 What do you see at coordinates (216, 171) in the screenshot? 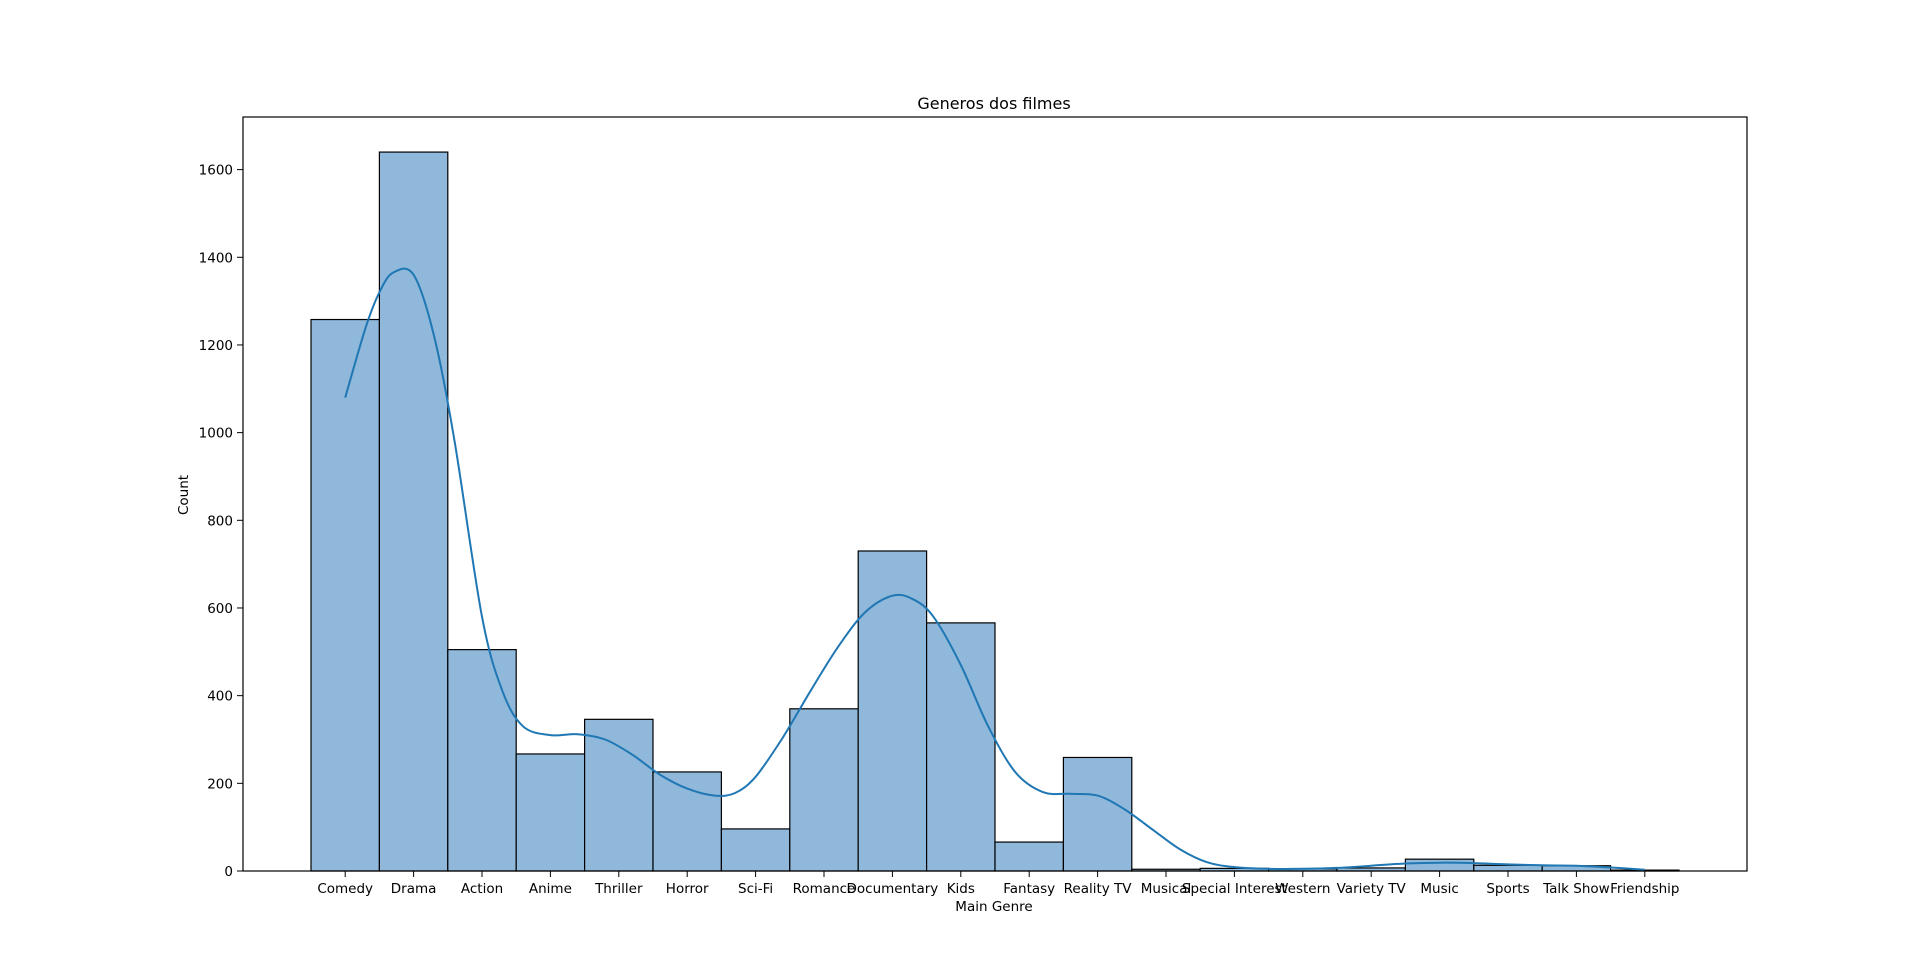
I see `y-tick-label: 1600` at bounding box center [216, 171].